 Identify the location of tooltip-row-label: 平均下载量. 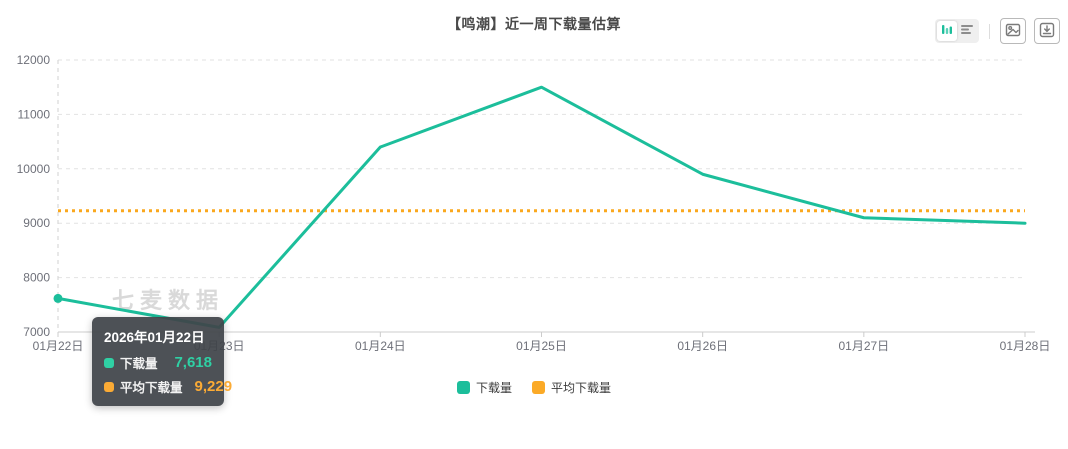
(151, 388).